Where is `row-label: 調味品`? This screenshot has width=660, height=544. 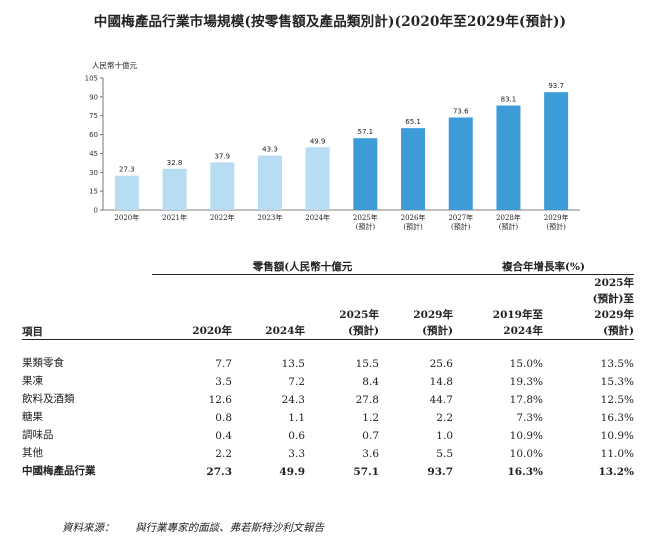 row-label: 調味品 is located at coordinates (38, 435).